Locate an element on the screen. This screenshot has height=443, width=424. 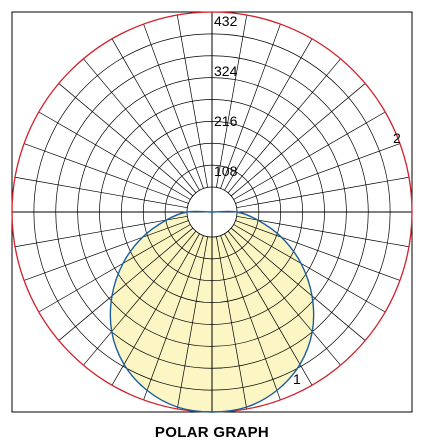
radial-tick-label: 324 is located at coordinates (226, 71).